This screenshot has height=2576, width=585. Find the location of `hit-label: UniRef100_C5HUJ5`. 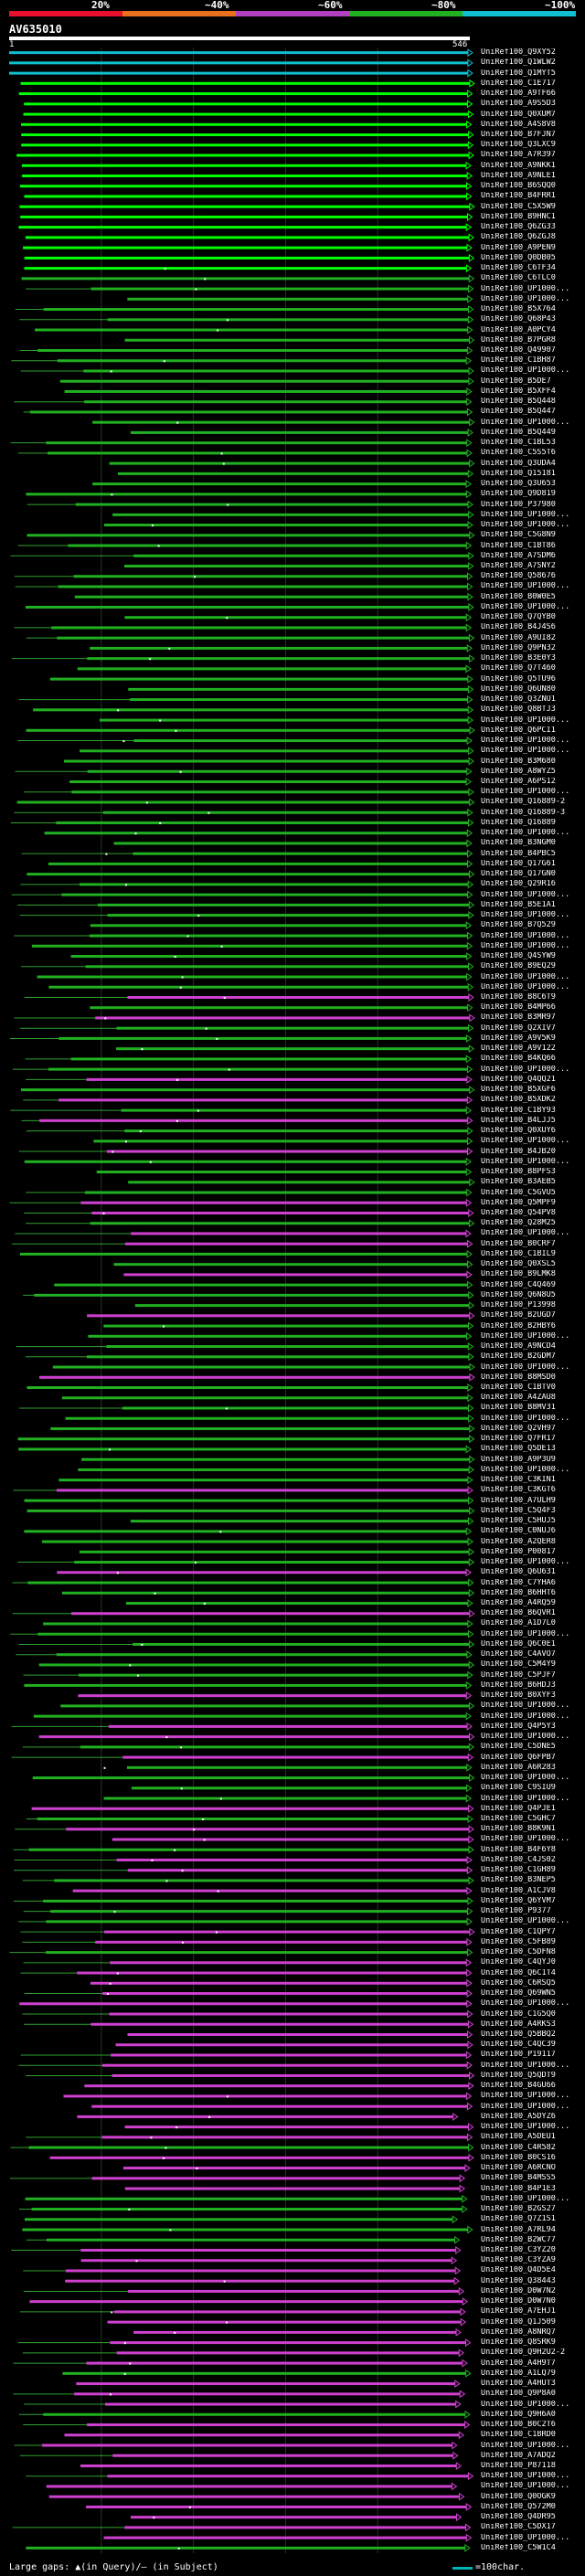

hit-label: UniRef100_C5HUJ5 is located at coordinates (518, 1521).